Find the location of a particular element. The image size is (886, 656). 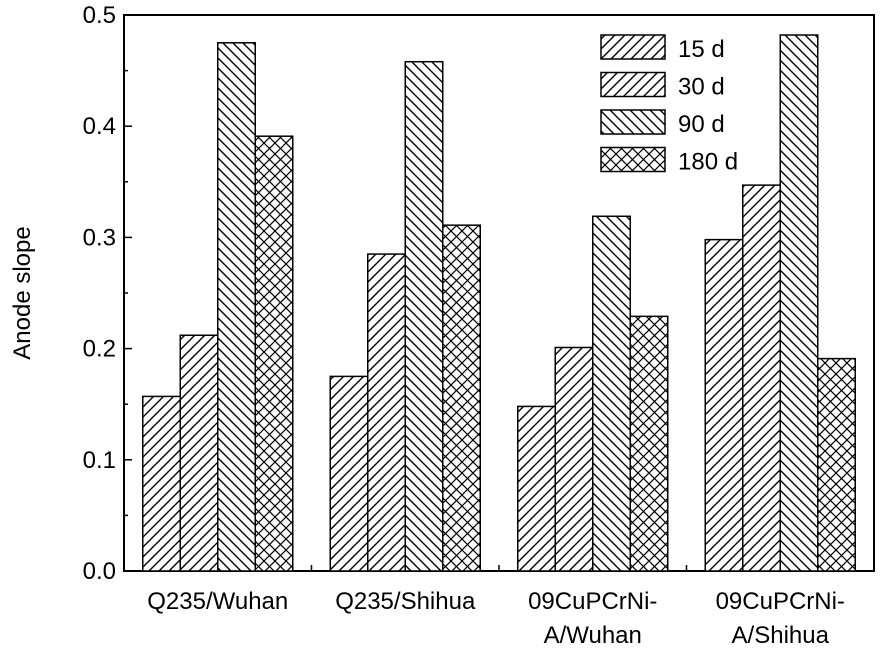

y-tick-label: 0.1 is located at coordinates (99, 460).